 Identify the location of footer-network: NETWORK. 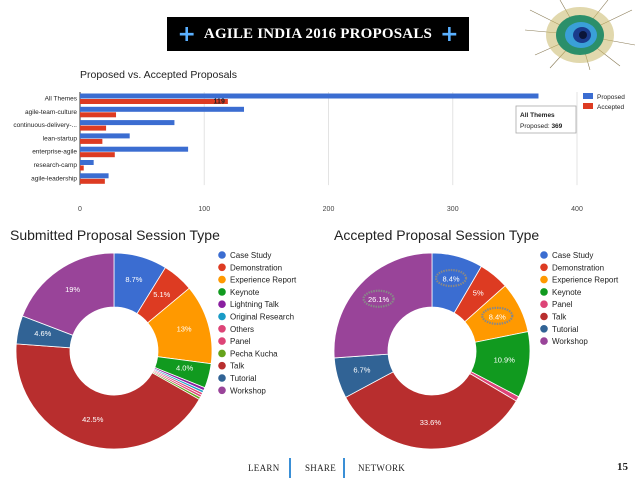
(382, 468).